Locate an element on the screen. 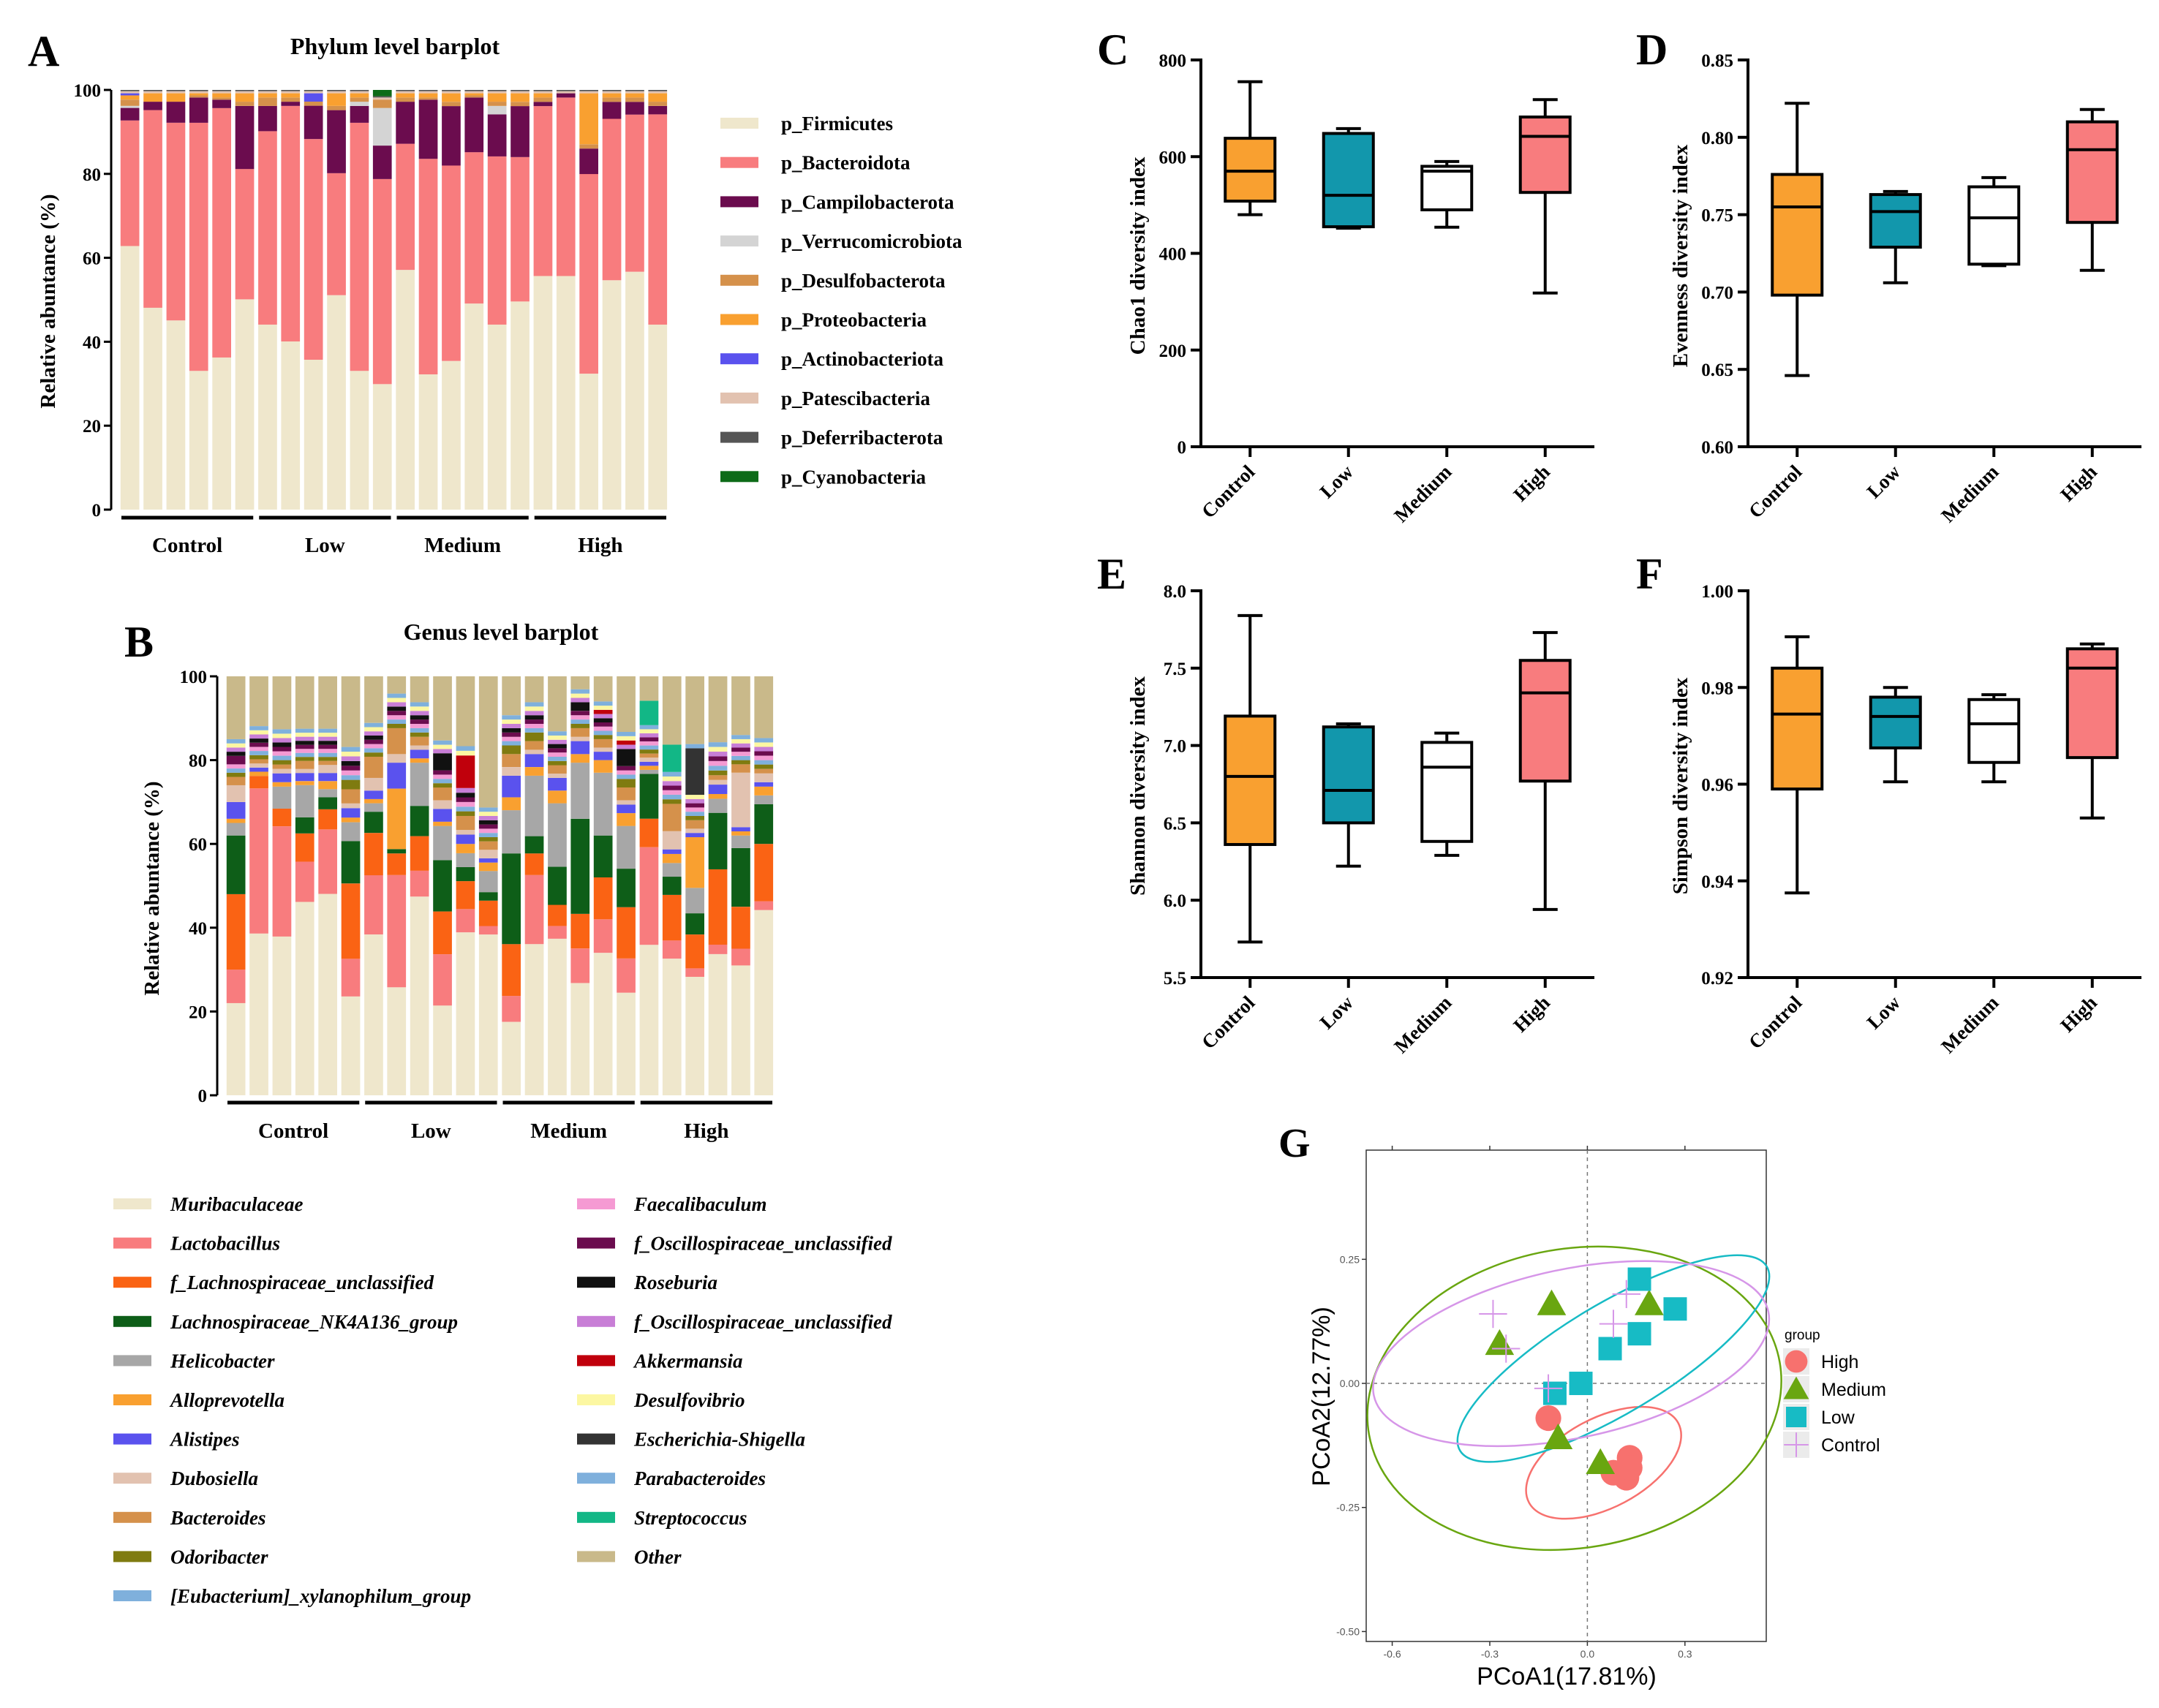  legend-swatch-f-lachnospiraceae-unclassified is located at coordinates (132, 1282).